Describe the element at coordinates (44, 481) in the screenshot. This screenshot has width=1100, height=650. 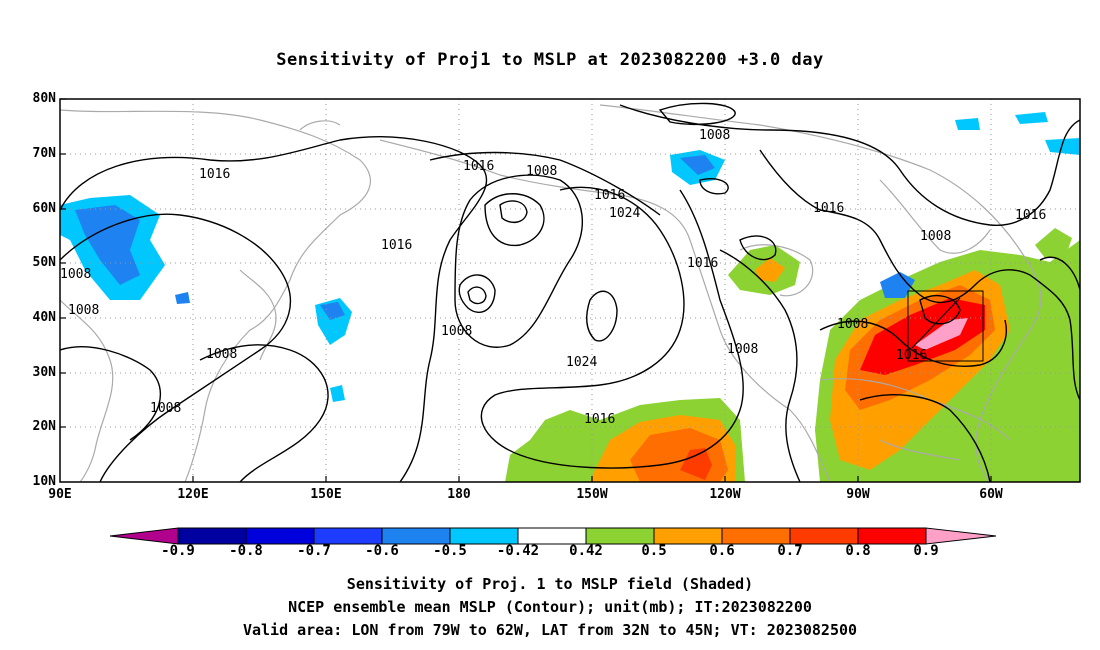
I see `lat-label: 10N` at that location.